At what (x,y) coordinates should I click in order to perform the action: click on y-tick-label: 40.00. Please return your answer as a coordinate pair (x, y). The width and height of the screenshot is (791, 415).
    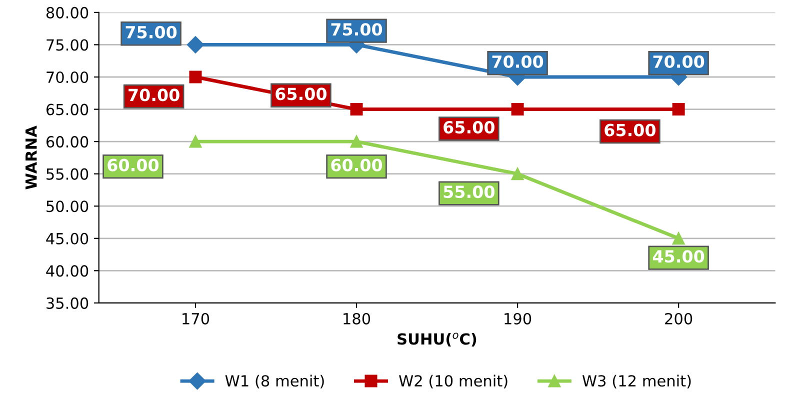
    Looking at the image, I should click on (67, 271).